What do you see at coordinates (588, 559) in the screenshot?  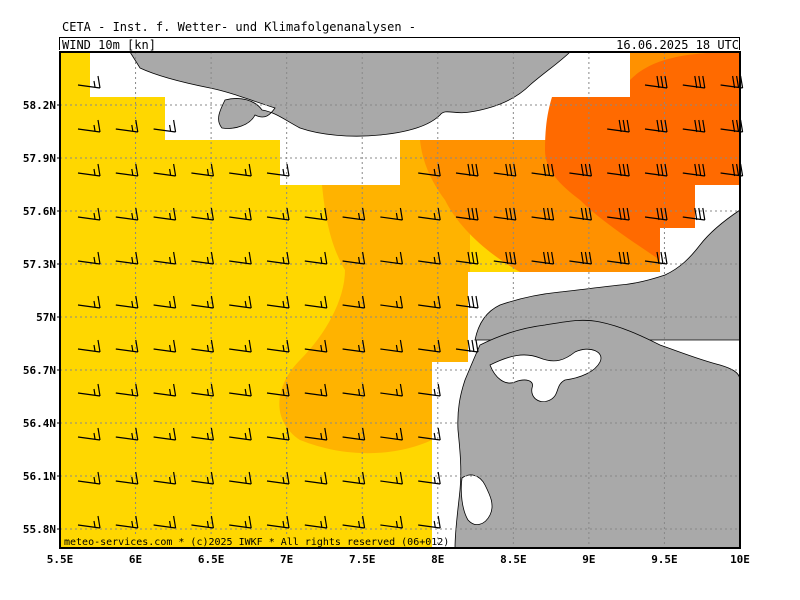 I see `lon-label: 9E` at bounding box center [588, 559].